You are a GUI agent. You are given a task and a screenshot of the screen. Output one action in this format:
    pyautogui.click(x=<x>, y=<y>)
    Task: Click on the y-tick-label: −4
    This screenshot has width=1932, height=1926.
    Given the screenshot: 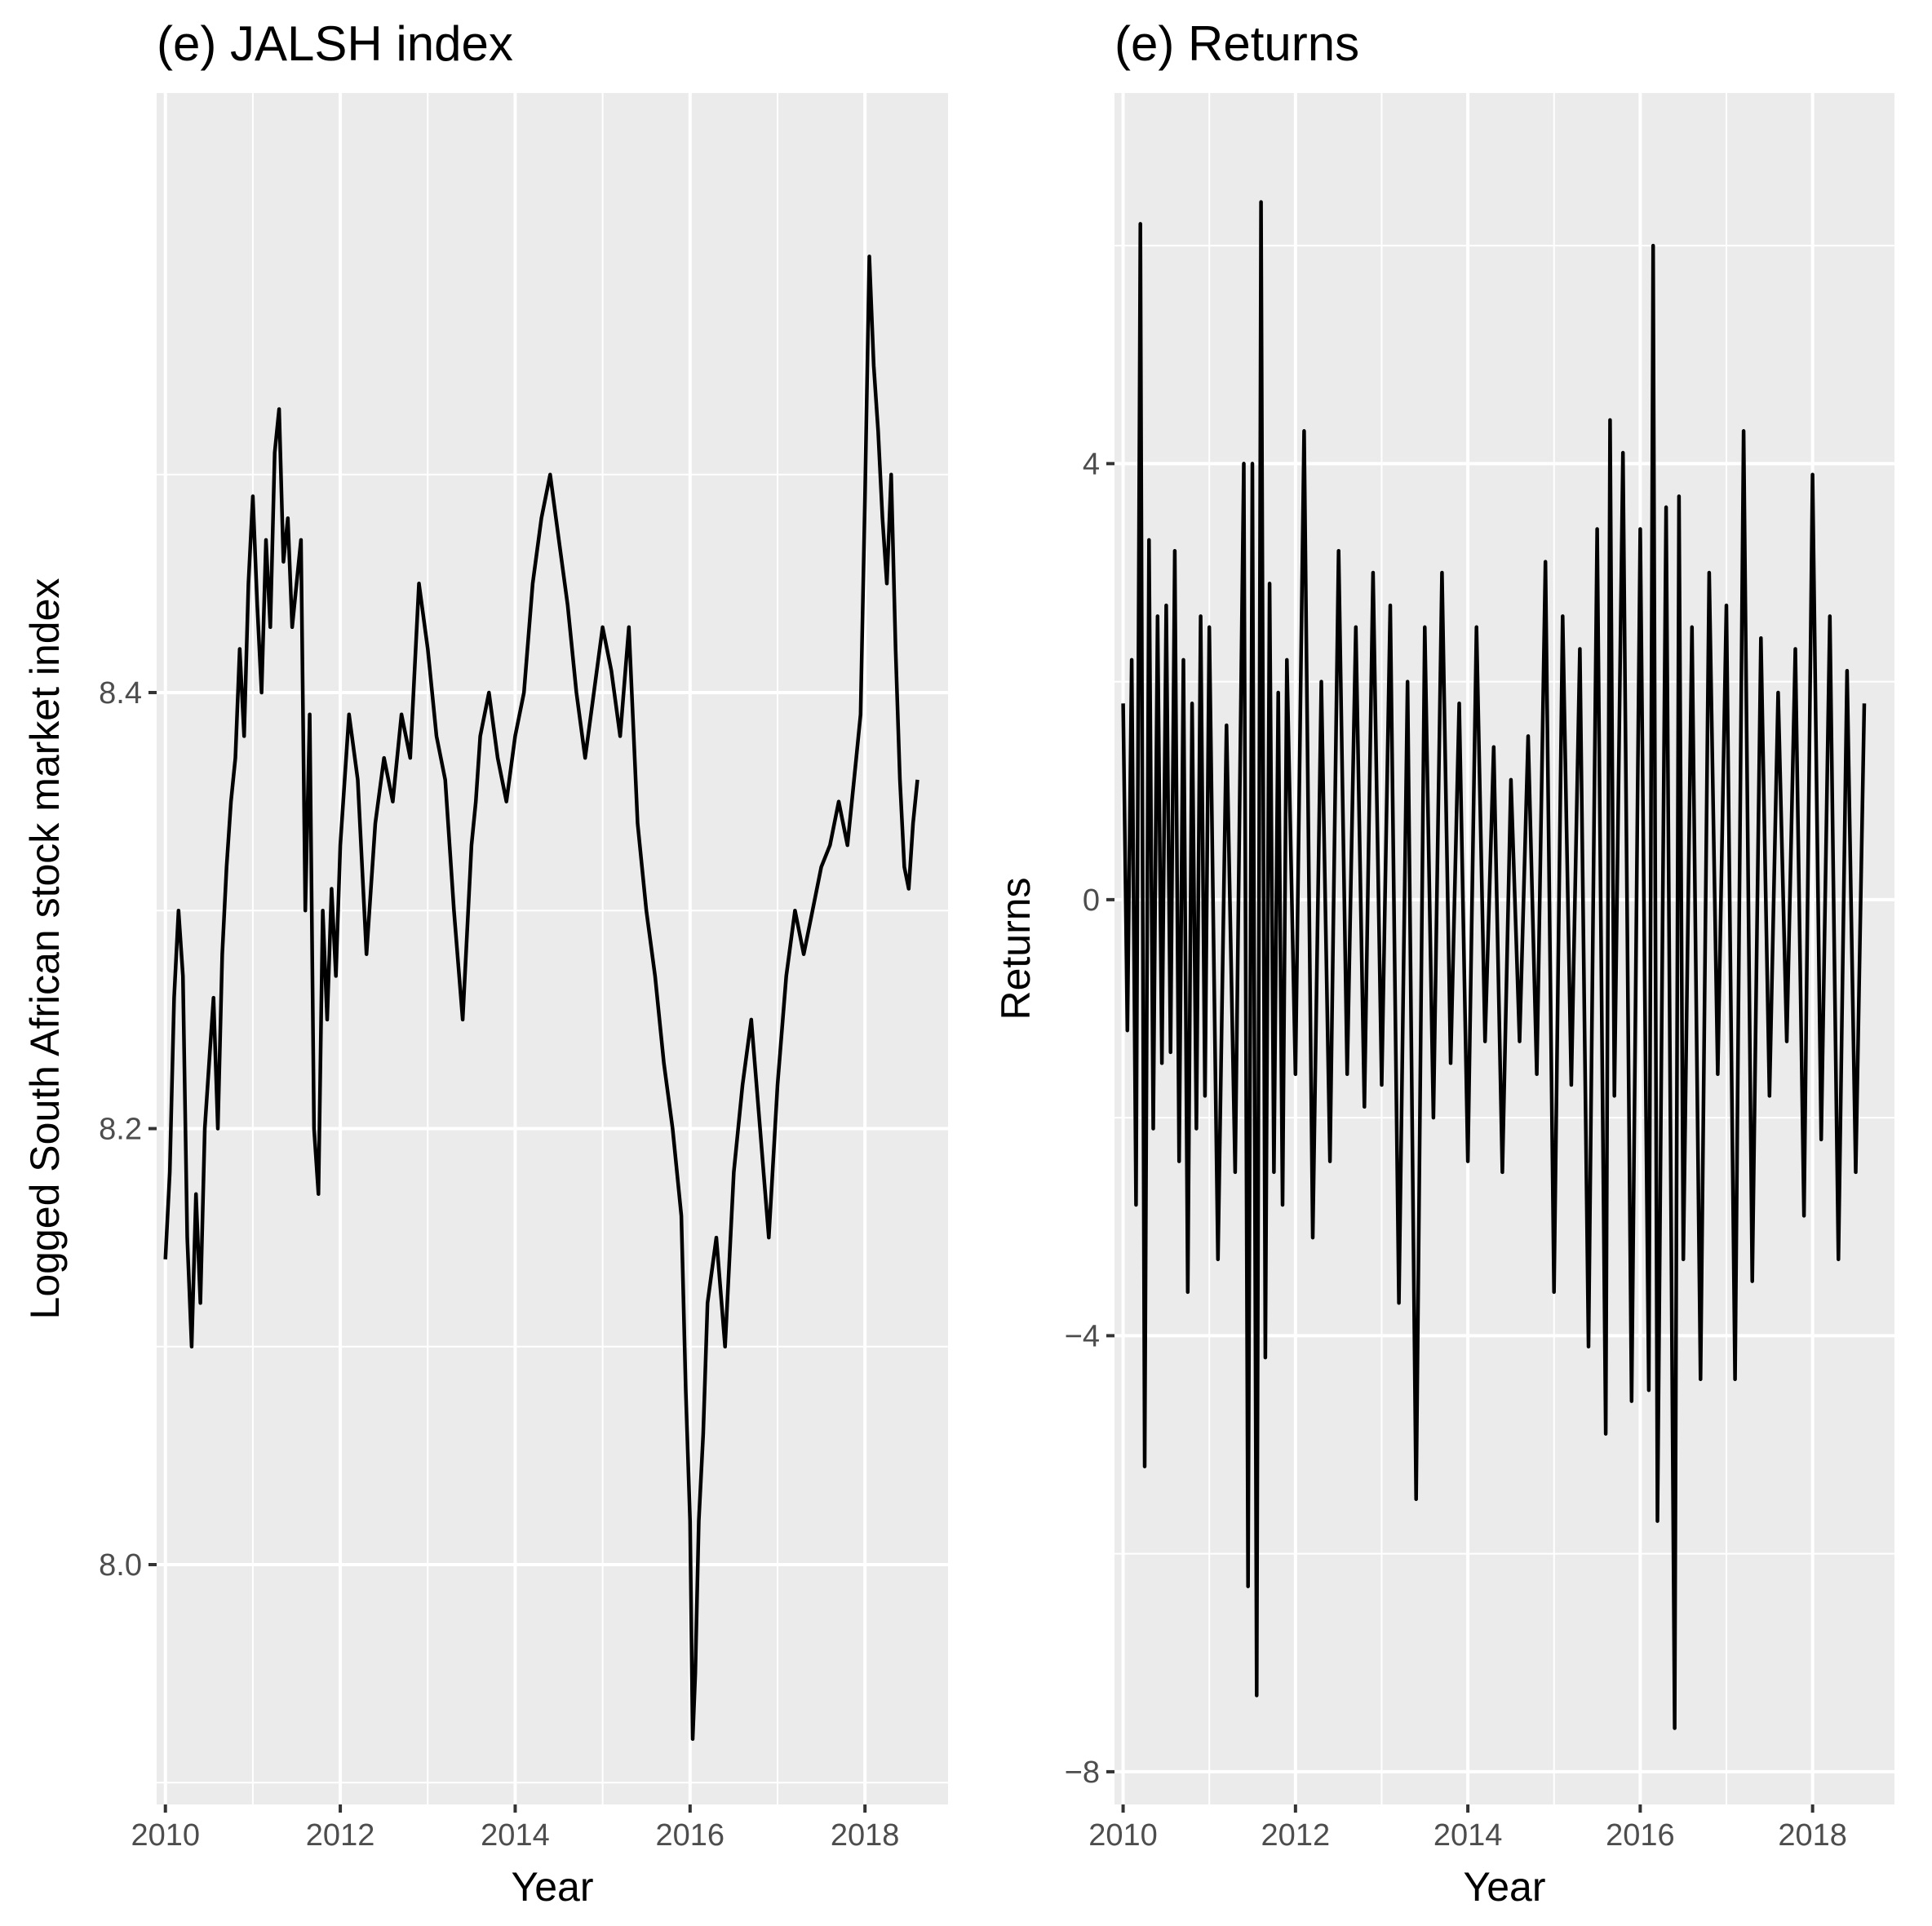 What is the action you would take?
    pyautogui.click(x=1082, y=1336)
    